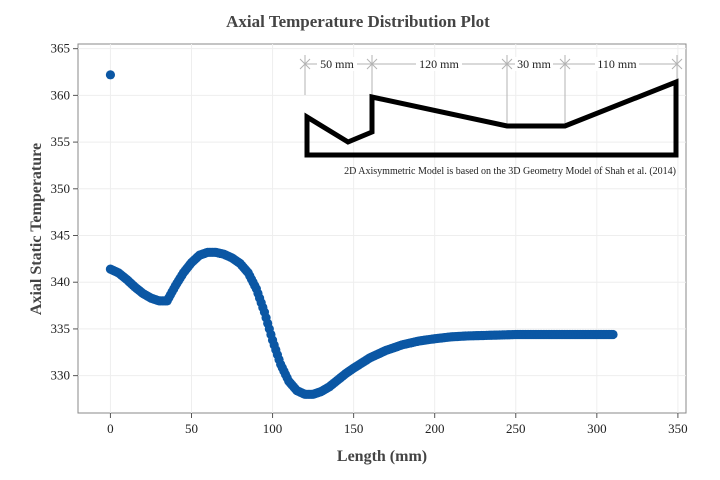  Describe the element at coordinates (439, 64) in the screenshot. I see `segment-label-2: 120 mm` at that location.